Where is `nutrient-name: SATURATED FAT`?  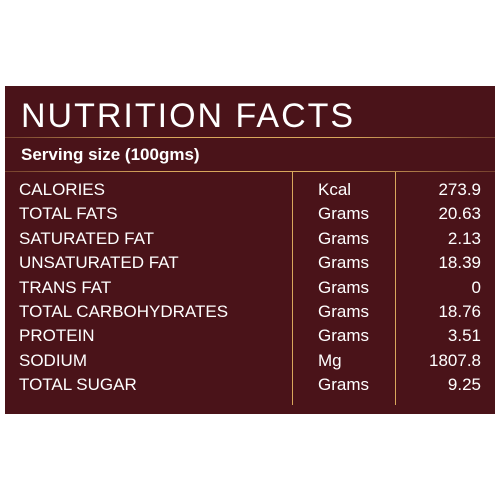 nutrient-name: SATURATED FAT is located at coordinates (87, 238).